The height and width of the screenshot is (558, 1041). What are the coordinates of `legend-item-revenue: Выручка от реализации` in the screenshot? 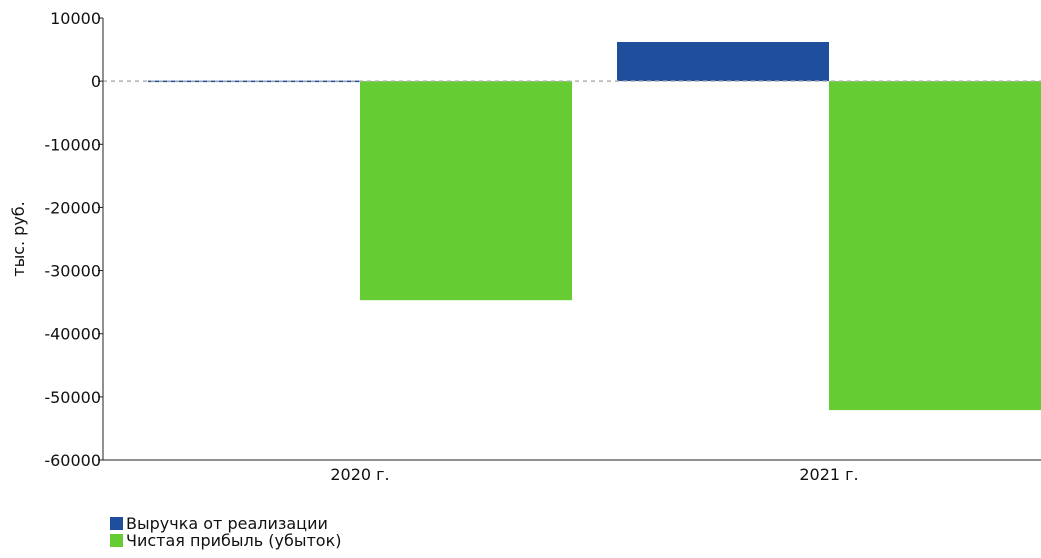 It's located at (225, 523).